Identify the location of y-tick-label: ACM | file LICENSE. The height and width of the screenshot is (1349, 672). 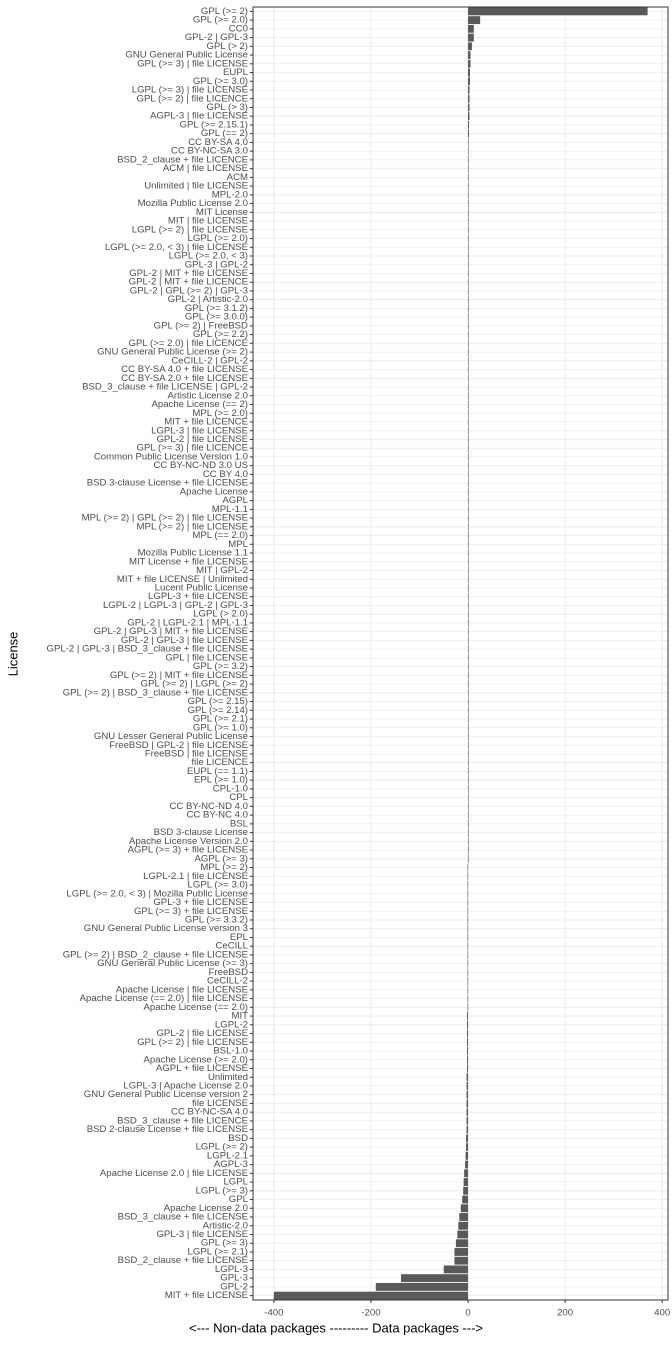
(205, 168).